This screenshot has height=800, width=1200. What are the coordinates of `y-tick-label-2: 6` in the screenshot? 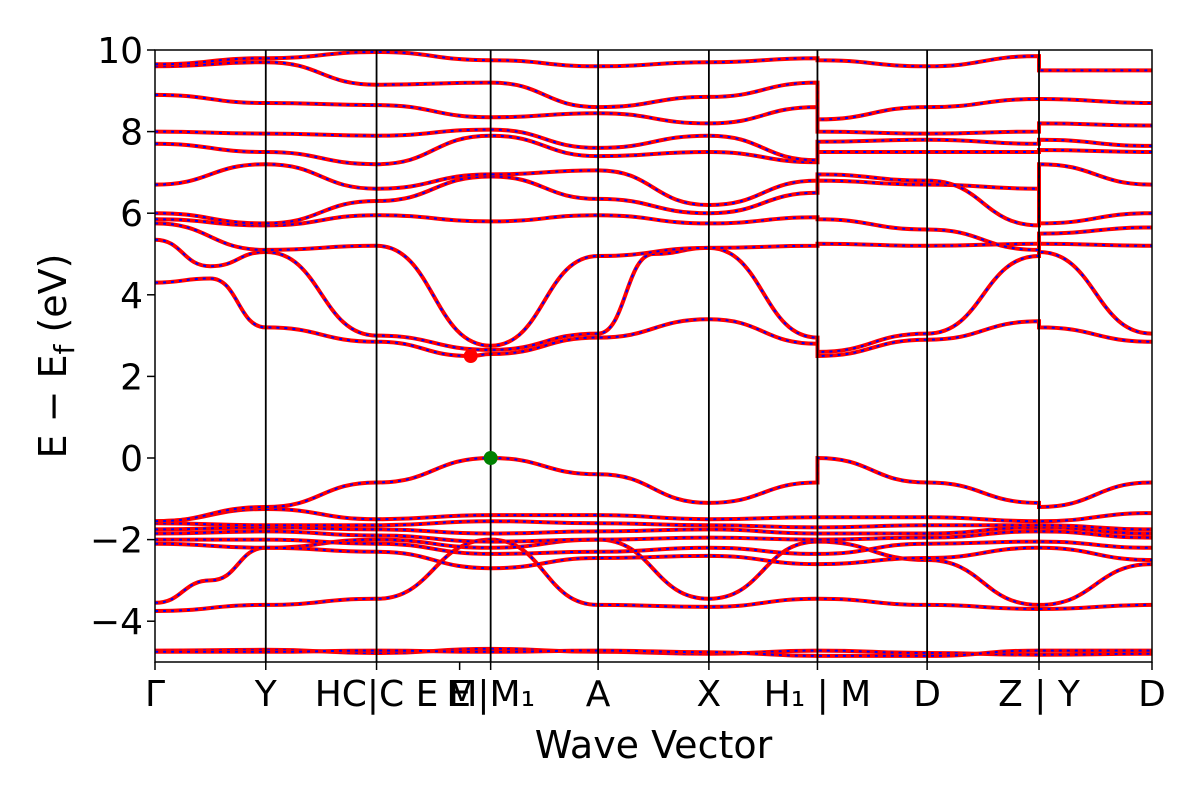 It's located at (131, 214).